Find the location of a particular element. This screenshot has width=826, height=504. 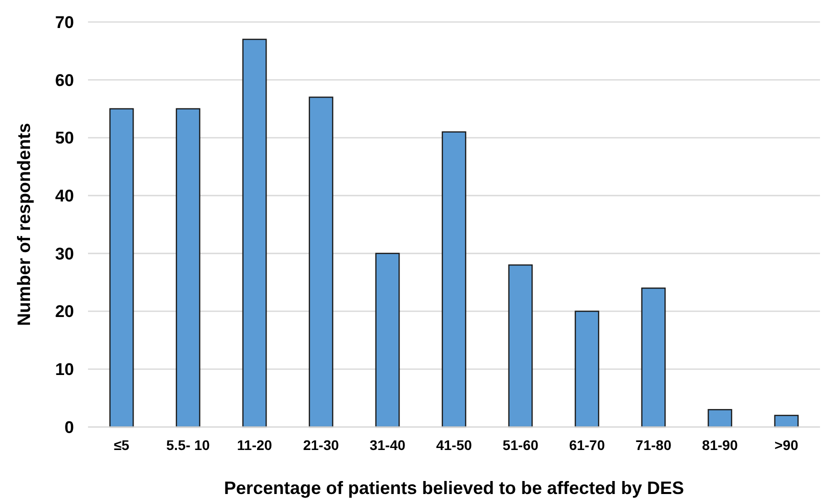

y-tick-label: 40 is located at coordinates (64, 196).